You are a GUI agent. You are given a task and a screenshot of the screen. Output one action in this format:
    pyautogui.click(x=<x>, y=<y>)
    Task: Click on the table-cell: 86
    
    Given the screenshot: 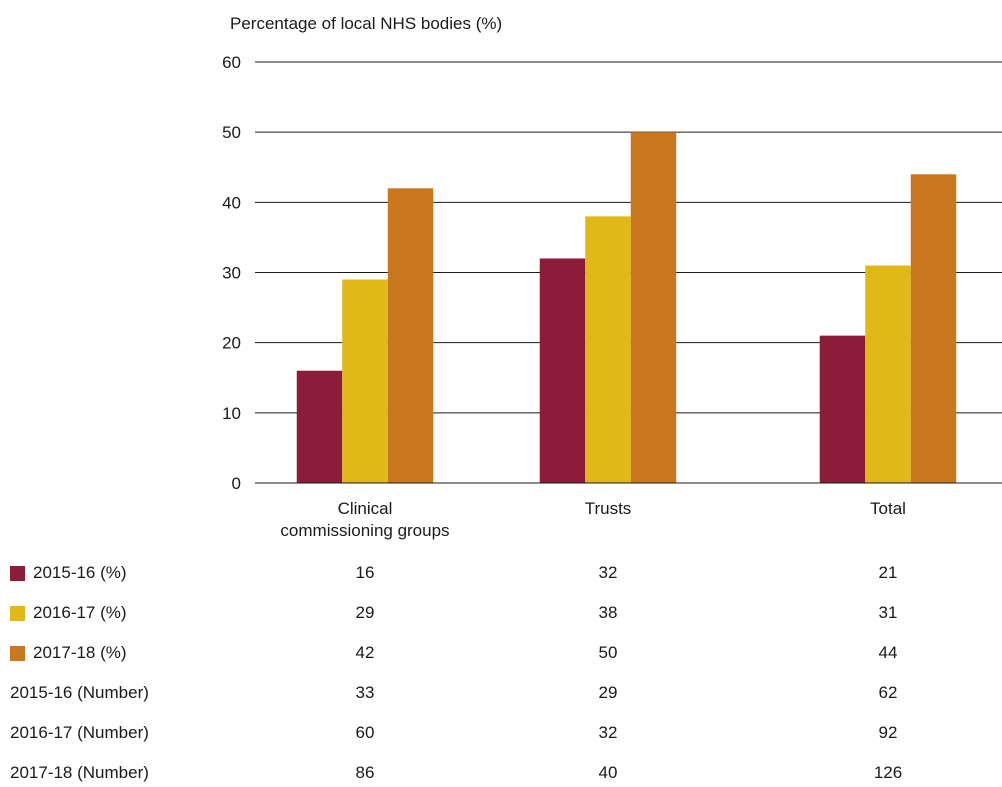 What is the action you would take?
    pyautogui.click(x=365, y=772)
    